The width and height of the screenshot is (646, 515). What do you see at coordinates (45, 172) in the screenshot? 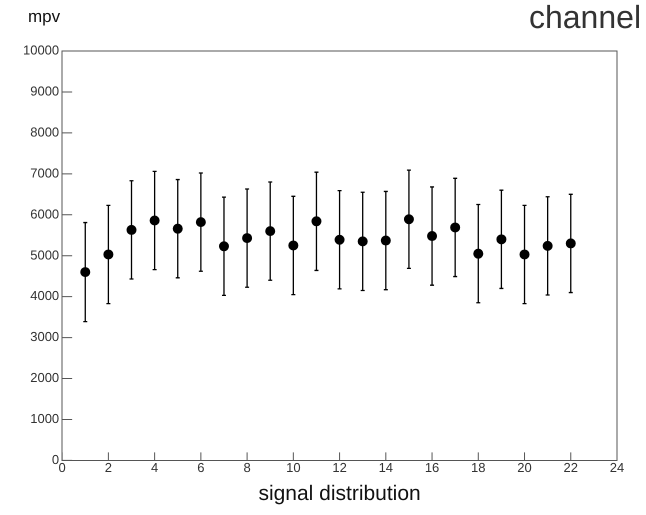
I see `y-tick-label: 7000` at bounding box center [45, 172].